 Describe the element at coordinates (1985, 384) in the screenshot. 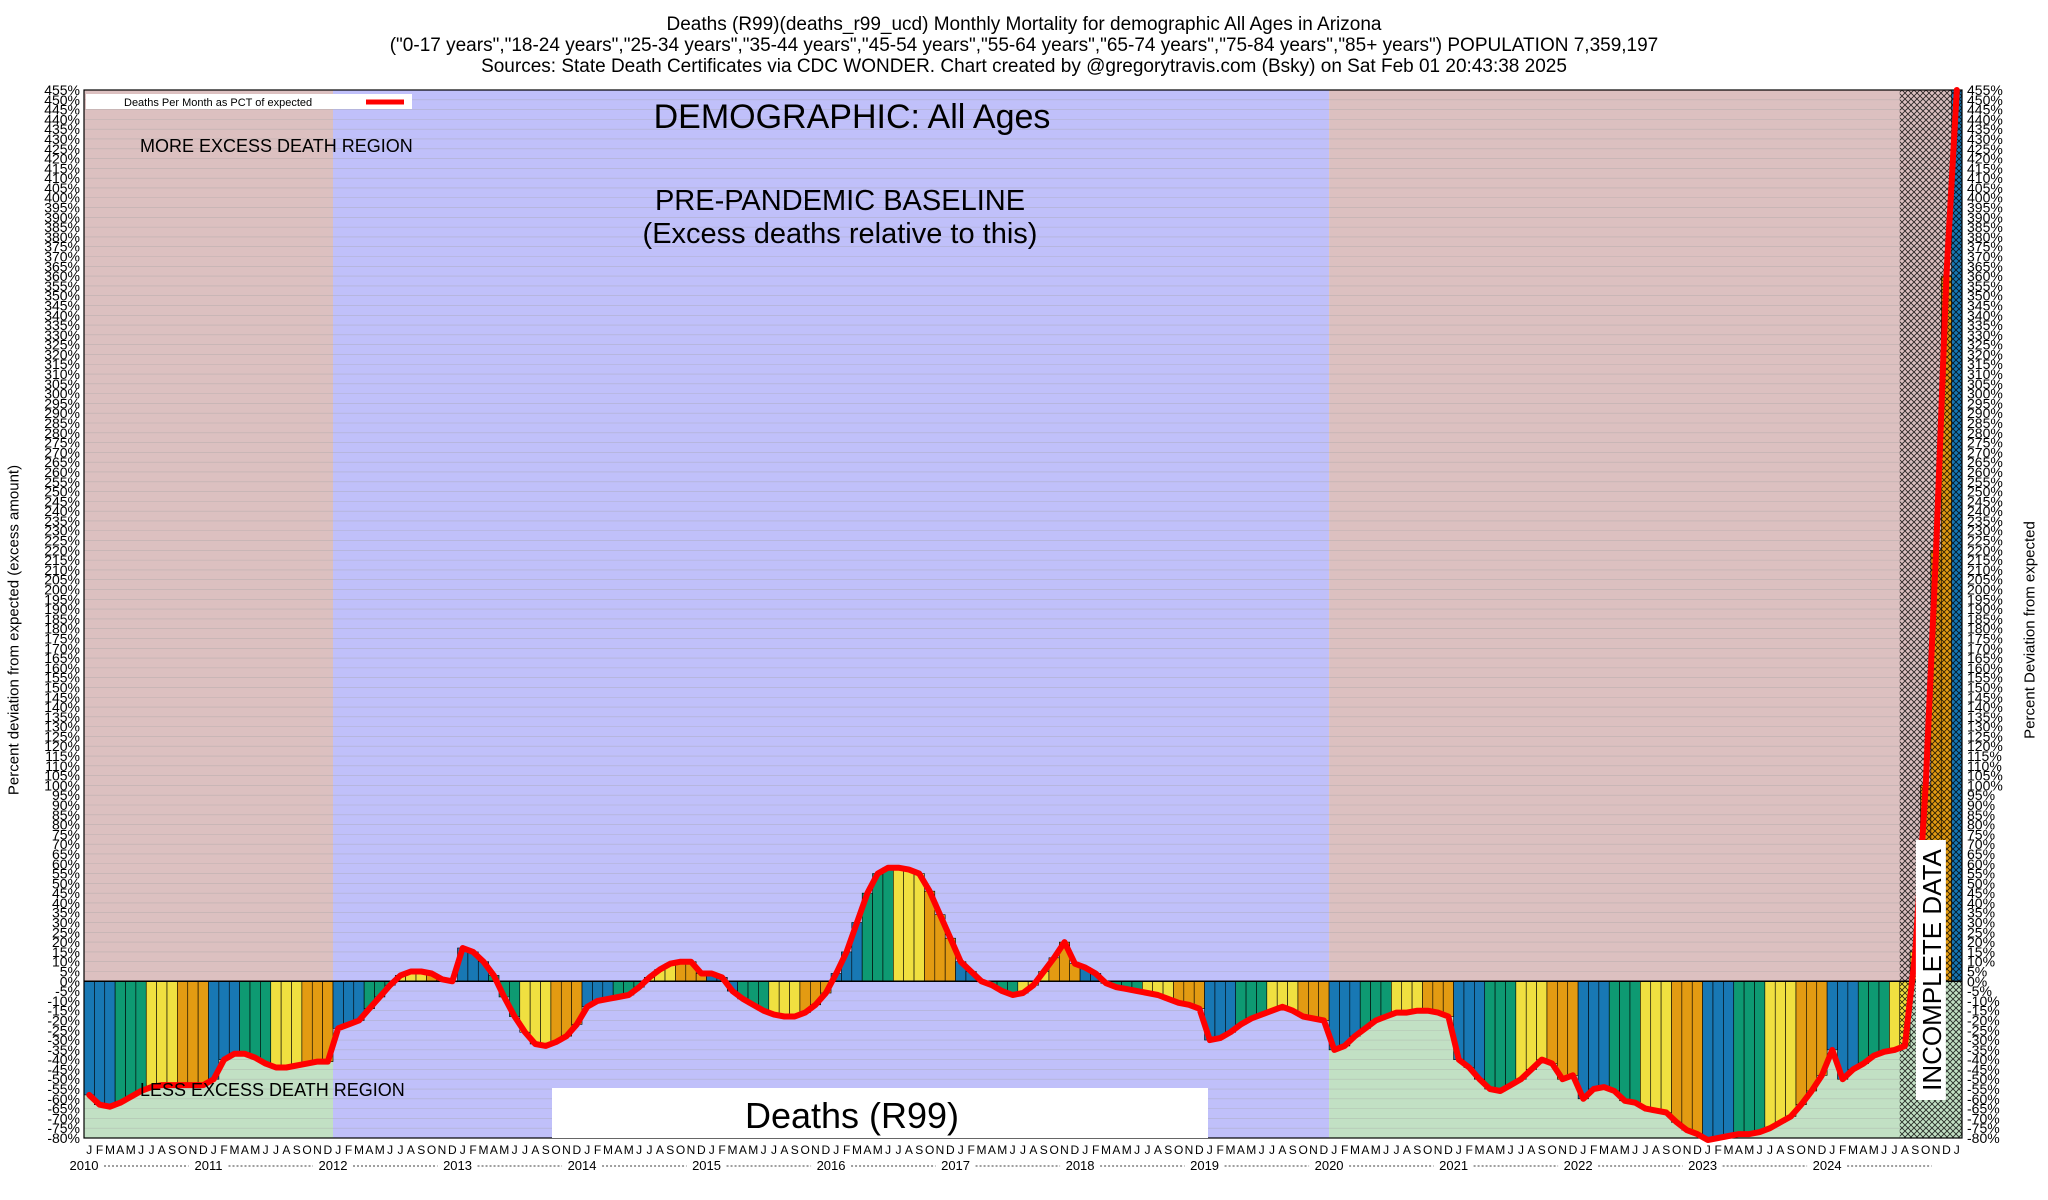

I see `y-tick-label-right: 305%` at that location.